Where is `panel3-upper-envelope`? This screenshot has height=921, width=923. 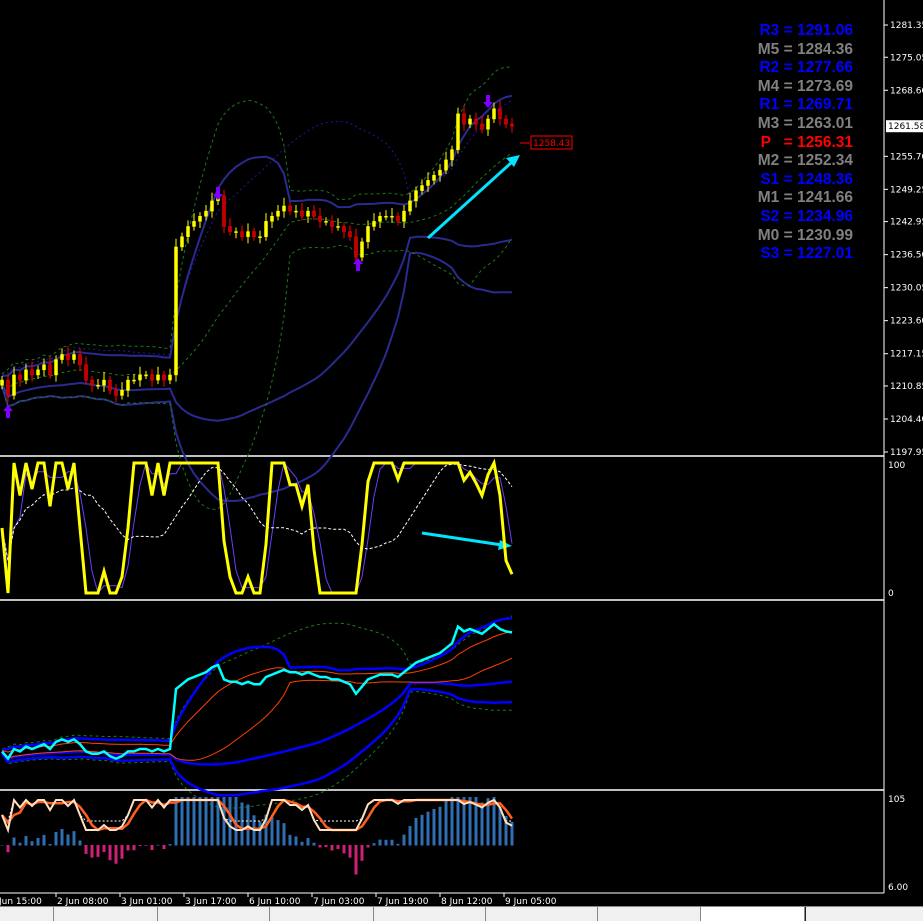 panel3-upper-envelope is located at coordinates (257, 682).